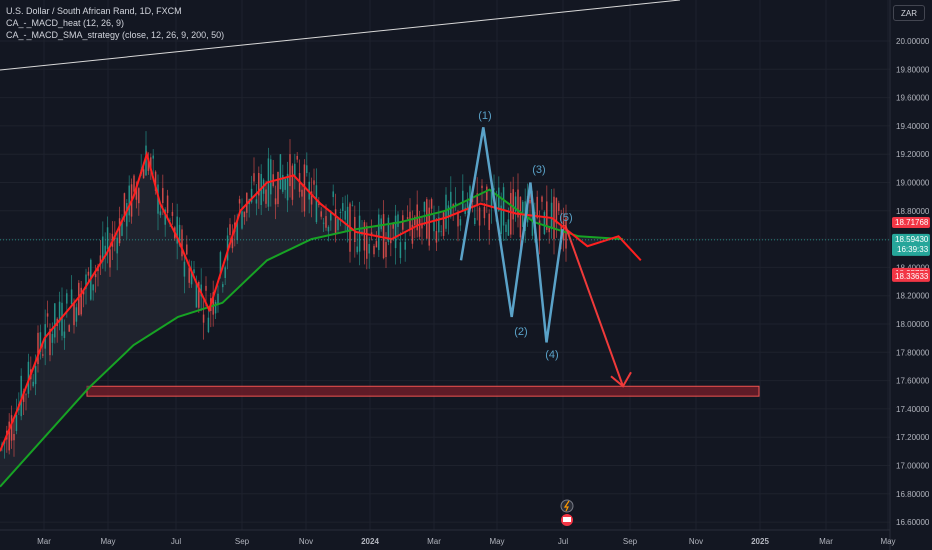 Image resolution: width=932 pixels, height=550 pixels. What do you see at coordinates (911, 222) in the screenshot?
I see `price-label-box` at bounding box center [911, 222].